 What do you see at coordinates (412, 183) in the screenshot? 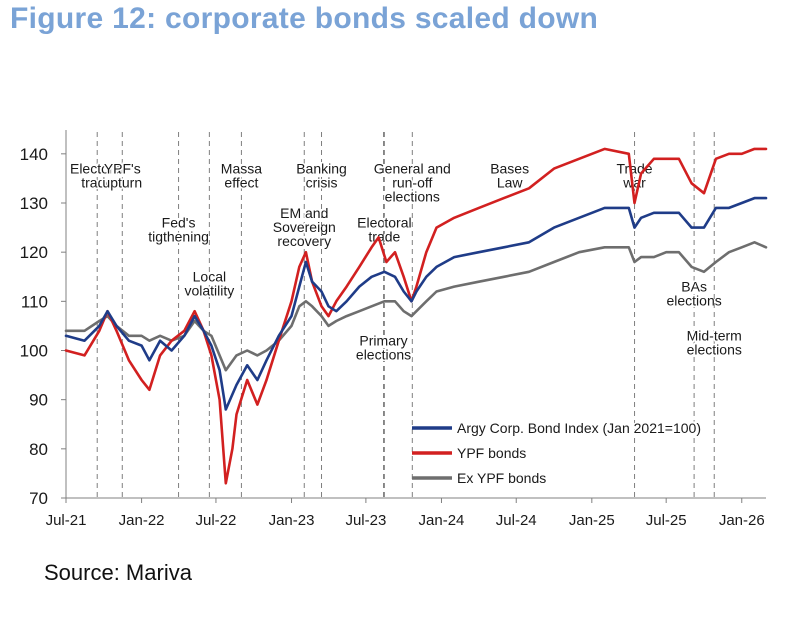
I see `event-label: run-off` at bounding box center [412, 183].